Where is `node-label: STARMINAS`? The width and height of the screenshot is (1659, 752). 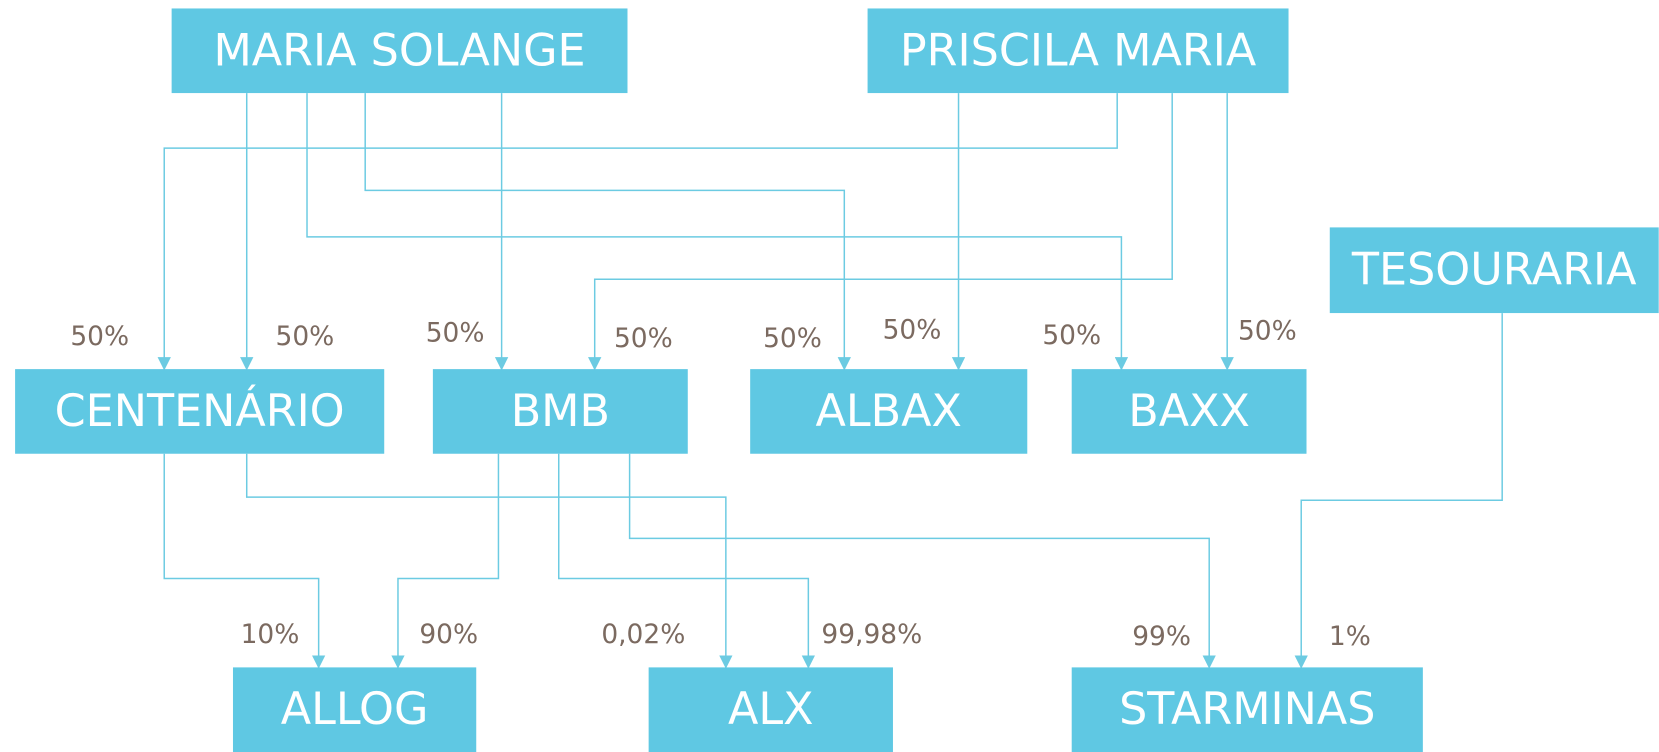 node-label: STARMINAS is located at coordinates (1247, 709).